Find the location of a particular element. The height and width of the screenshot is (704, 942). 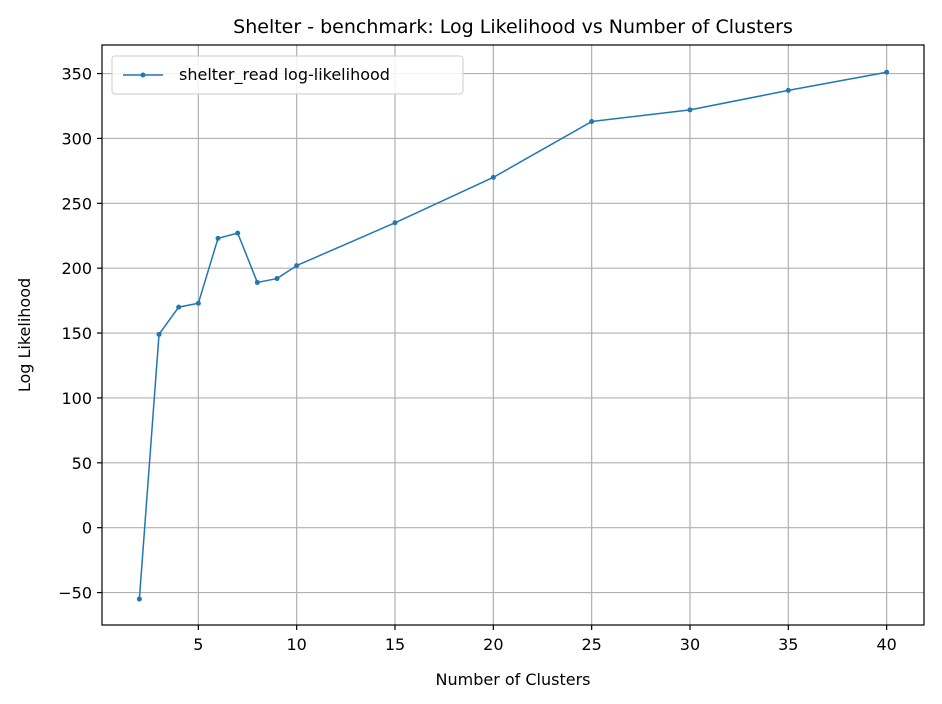

x-tick-label: 40 is located at coordinates (886, 644).